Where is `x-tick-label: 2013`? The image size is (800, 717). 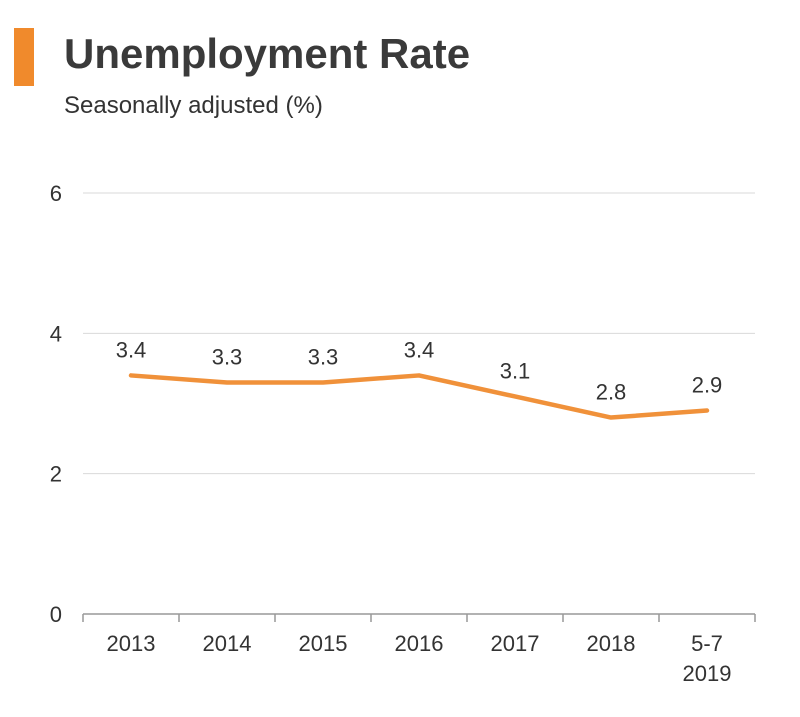
x-tick-label: 2013 is located at coordinates (131, 643).